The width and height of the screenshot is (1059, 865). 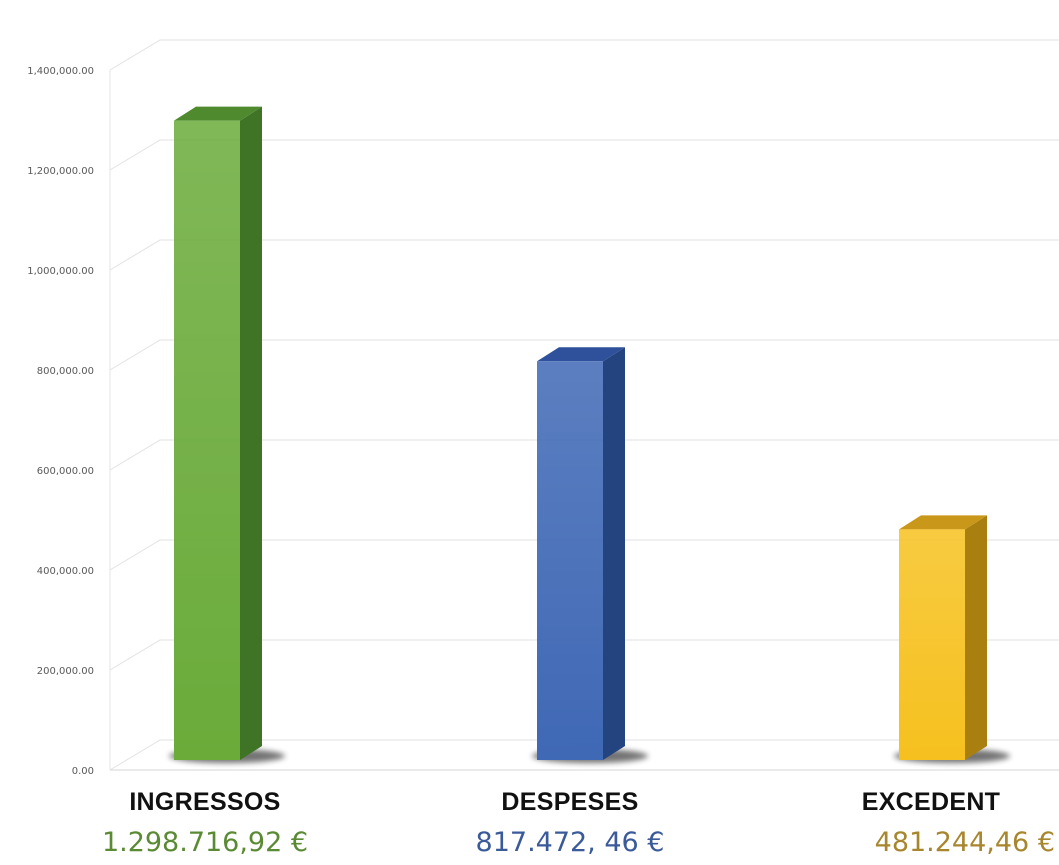 What do you see at coordinates (65, 471) in the screenshot?
I see `y-tick-label: 600,000.00` at bounding box center [65, 471].